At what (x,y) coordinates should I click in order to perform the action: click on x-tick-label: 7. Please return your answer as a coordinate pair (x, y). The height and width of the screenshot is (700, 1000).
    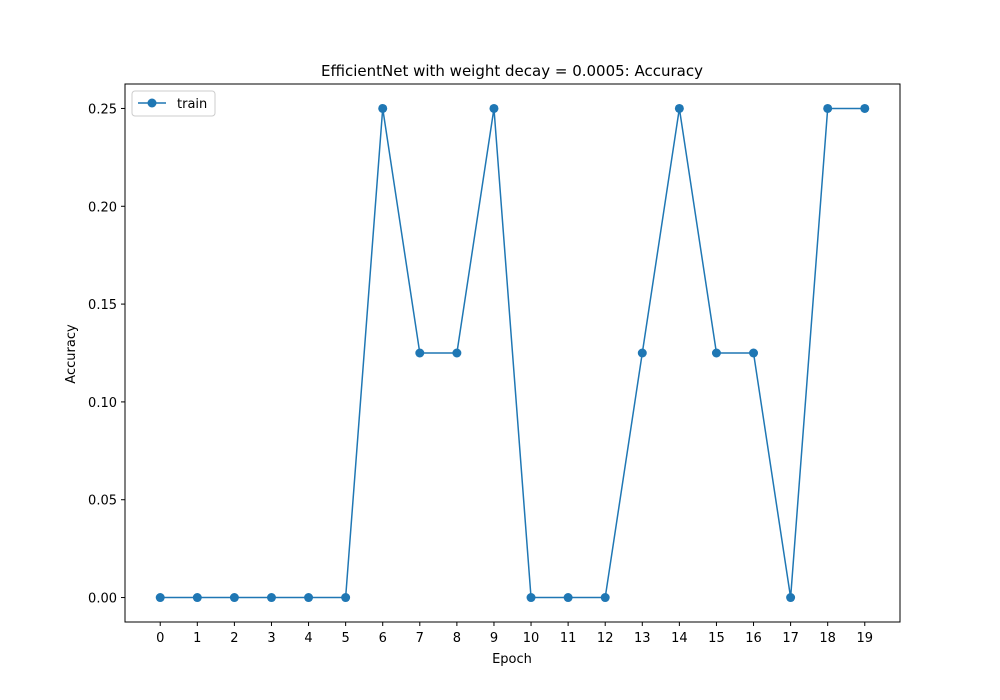
    Looking at the image, I should click on (420, 638).